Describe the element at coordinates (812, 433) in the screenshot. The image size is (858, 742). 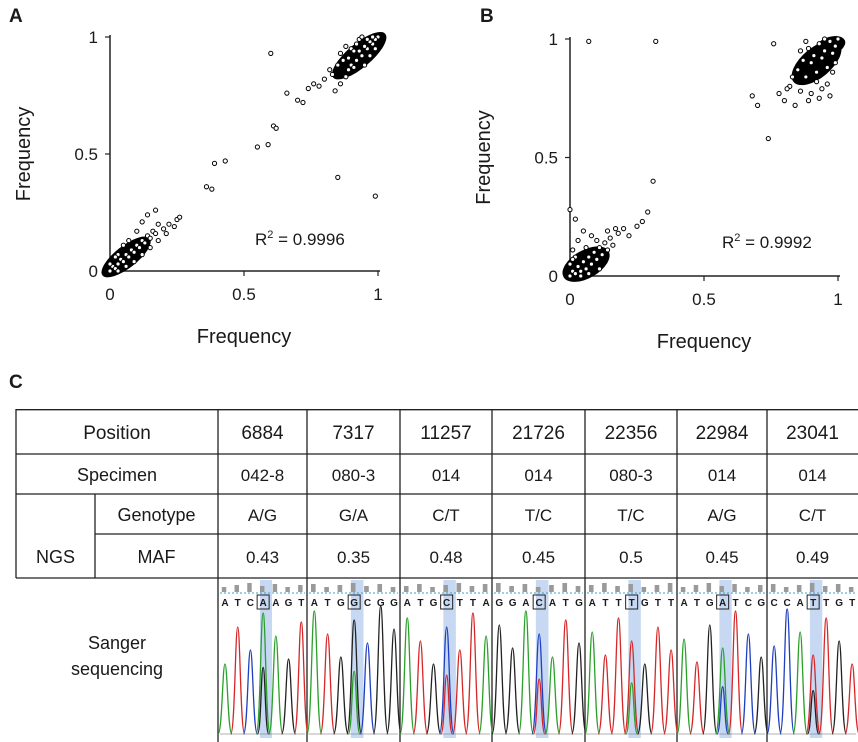
I see `position-cell: 23041` at that location.